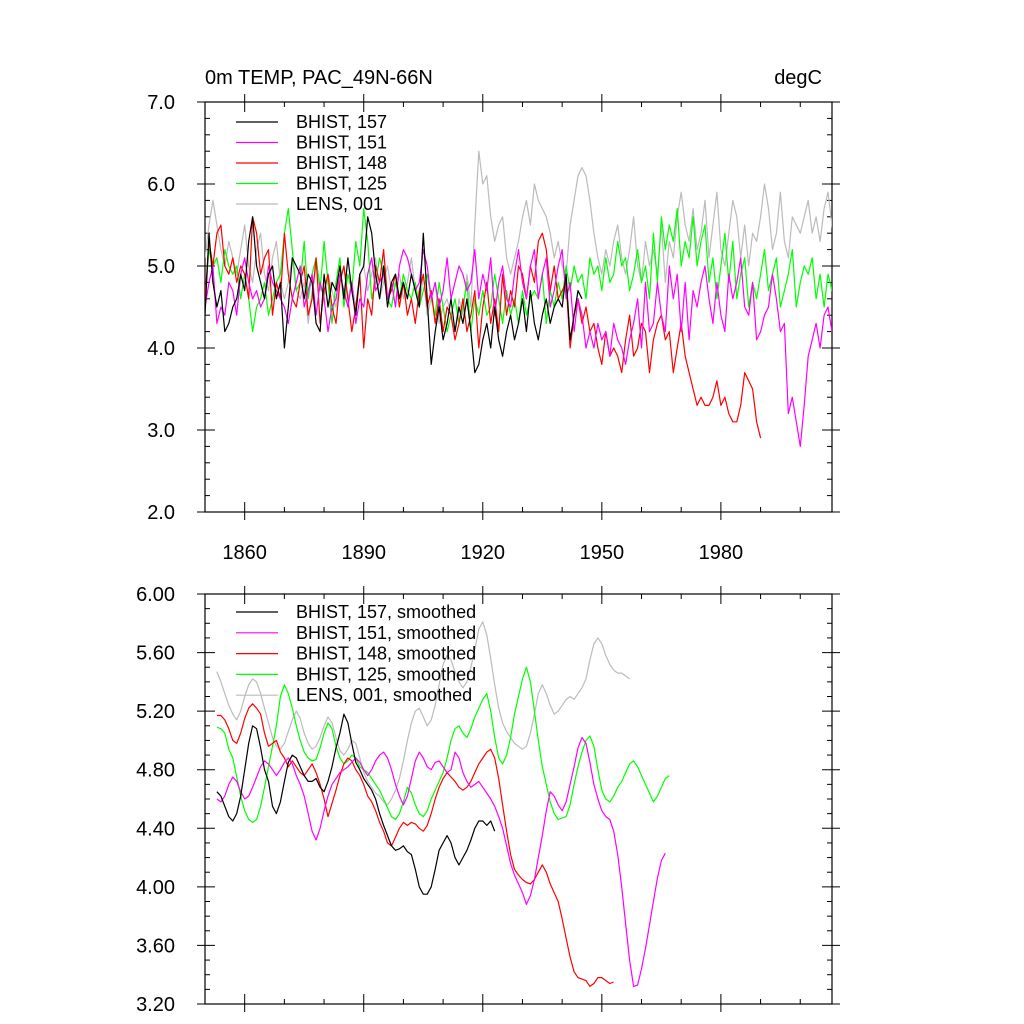 Image resolution: width=1024 pixels, height=1024 pixels. Describe the element at coordinates (161, 103) in the screenshot. I see `top-y-tick-label: 7.0` at that location.